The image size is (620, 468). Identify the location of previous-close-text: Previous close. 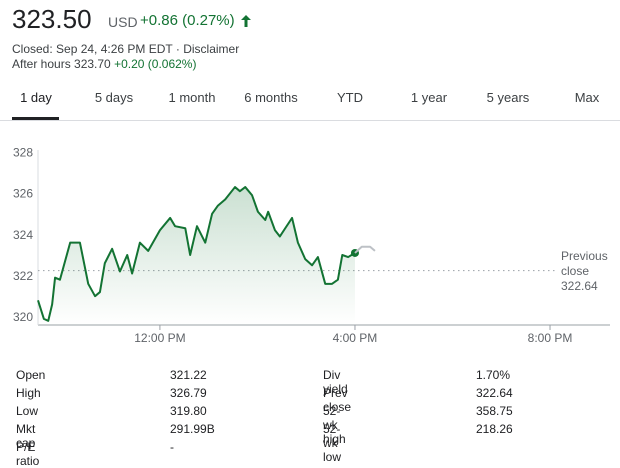
(584, 263).